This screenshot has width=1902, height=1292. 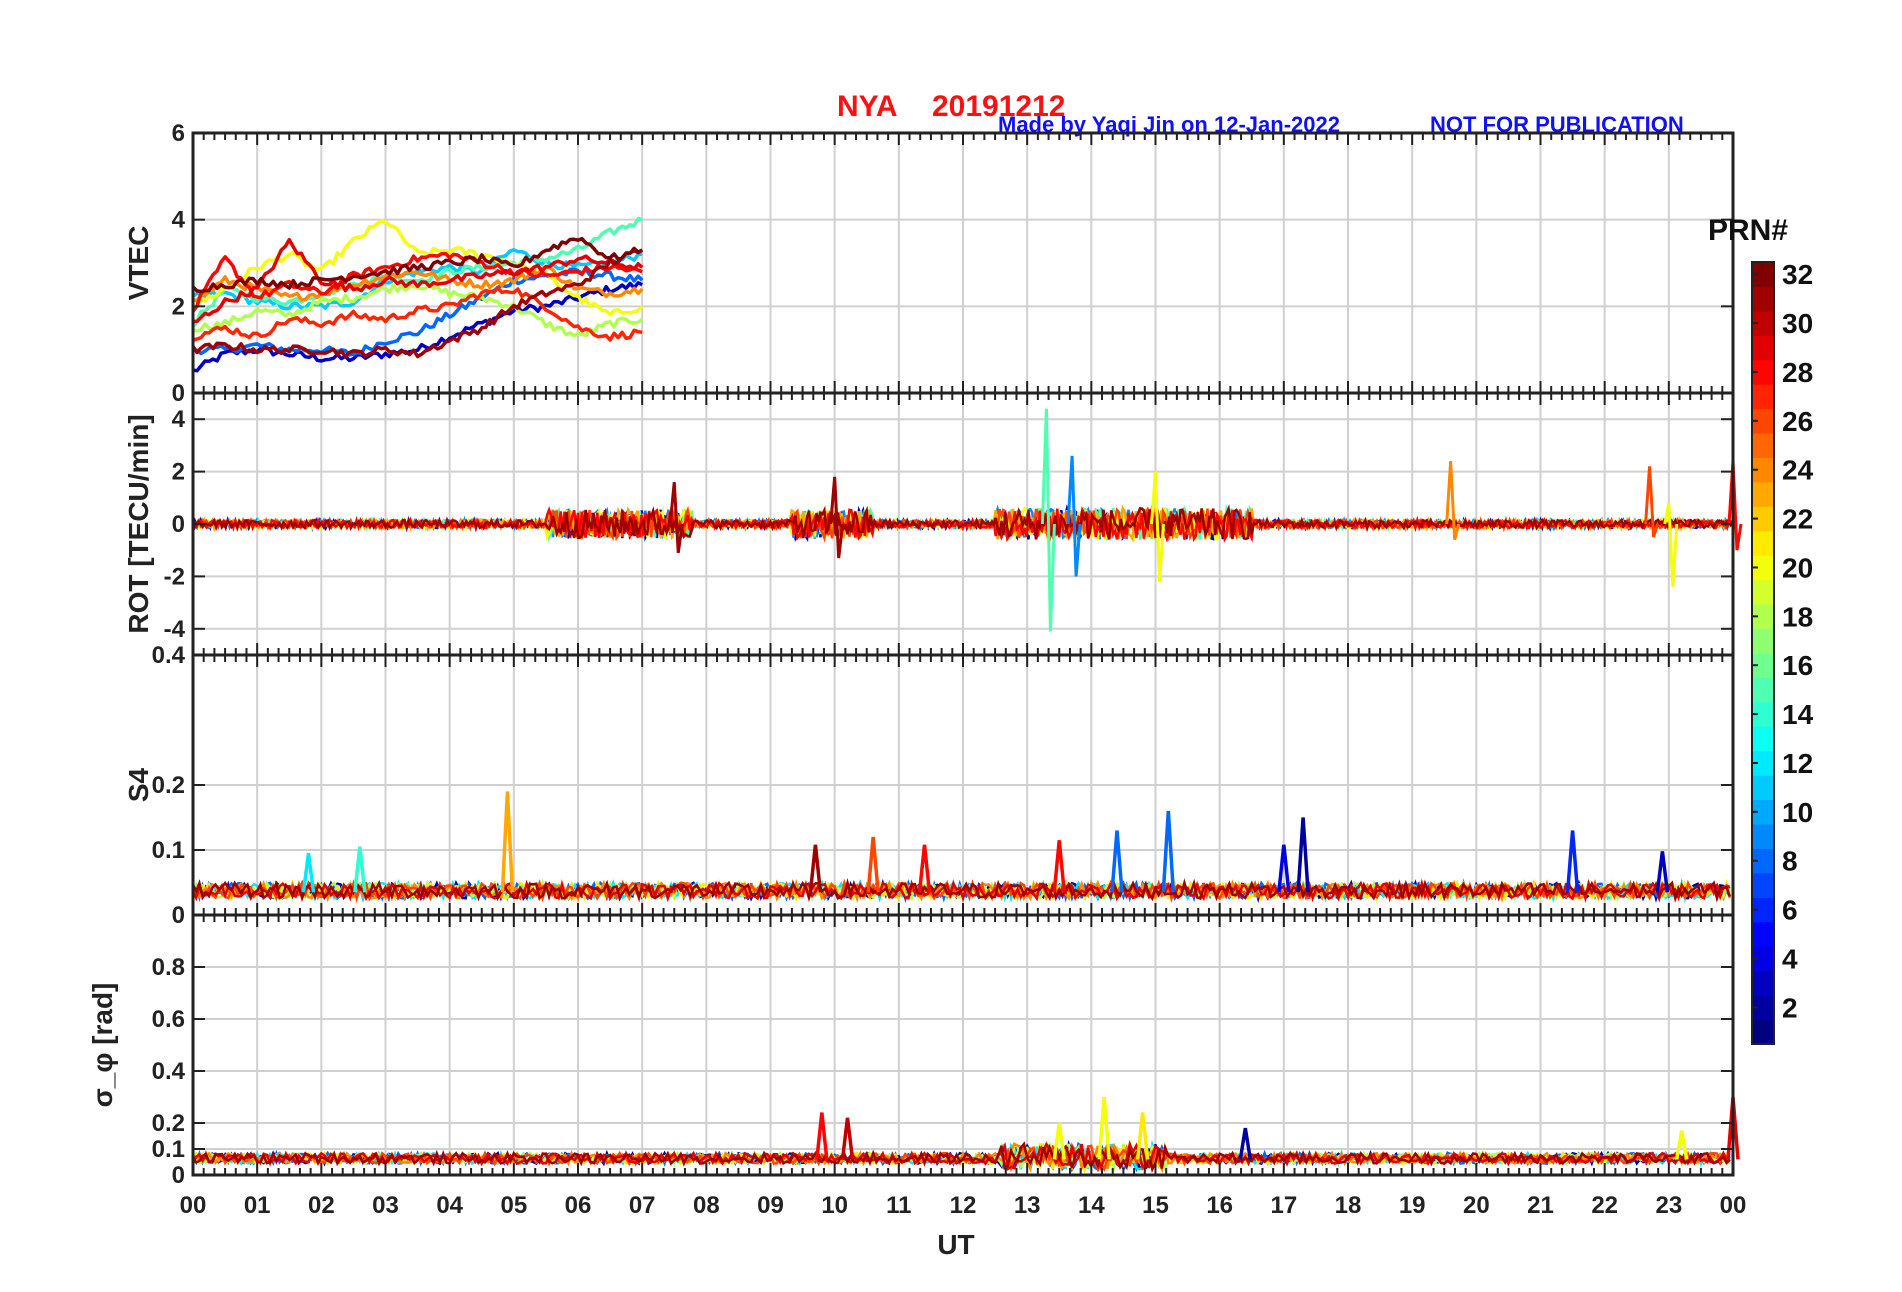 I want to click on vtec-series-prn15, so click(x=417, y=272).